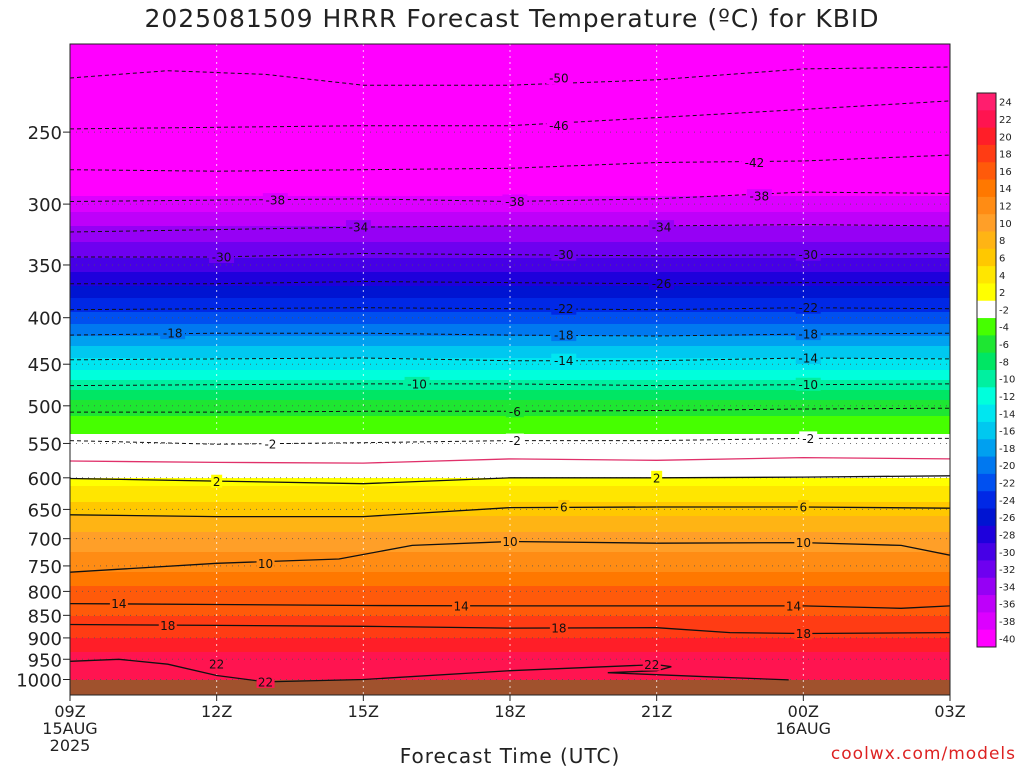 This screenshot has height=768, width=1024. Describe the element at coordinates (417, 384) in the screenshot. I see `contour-label: -10` at that location.